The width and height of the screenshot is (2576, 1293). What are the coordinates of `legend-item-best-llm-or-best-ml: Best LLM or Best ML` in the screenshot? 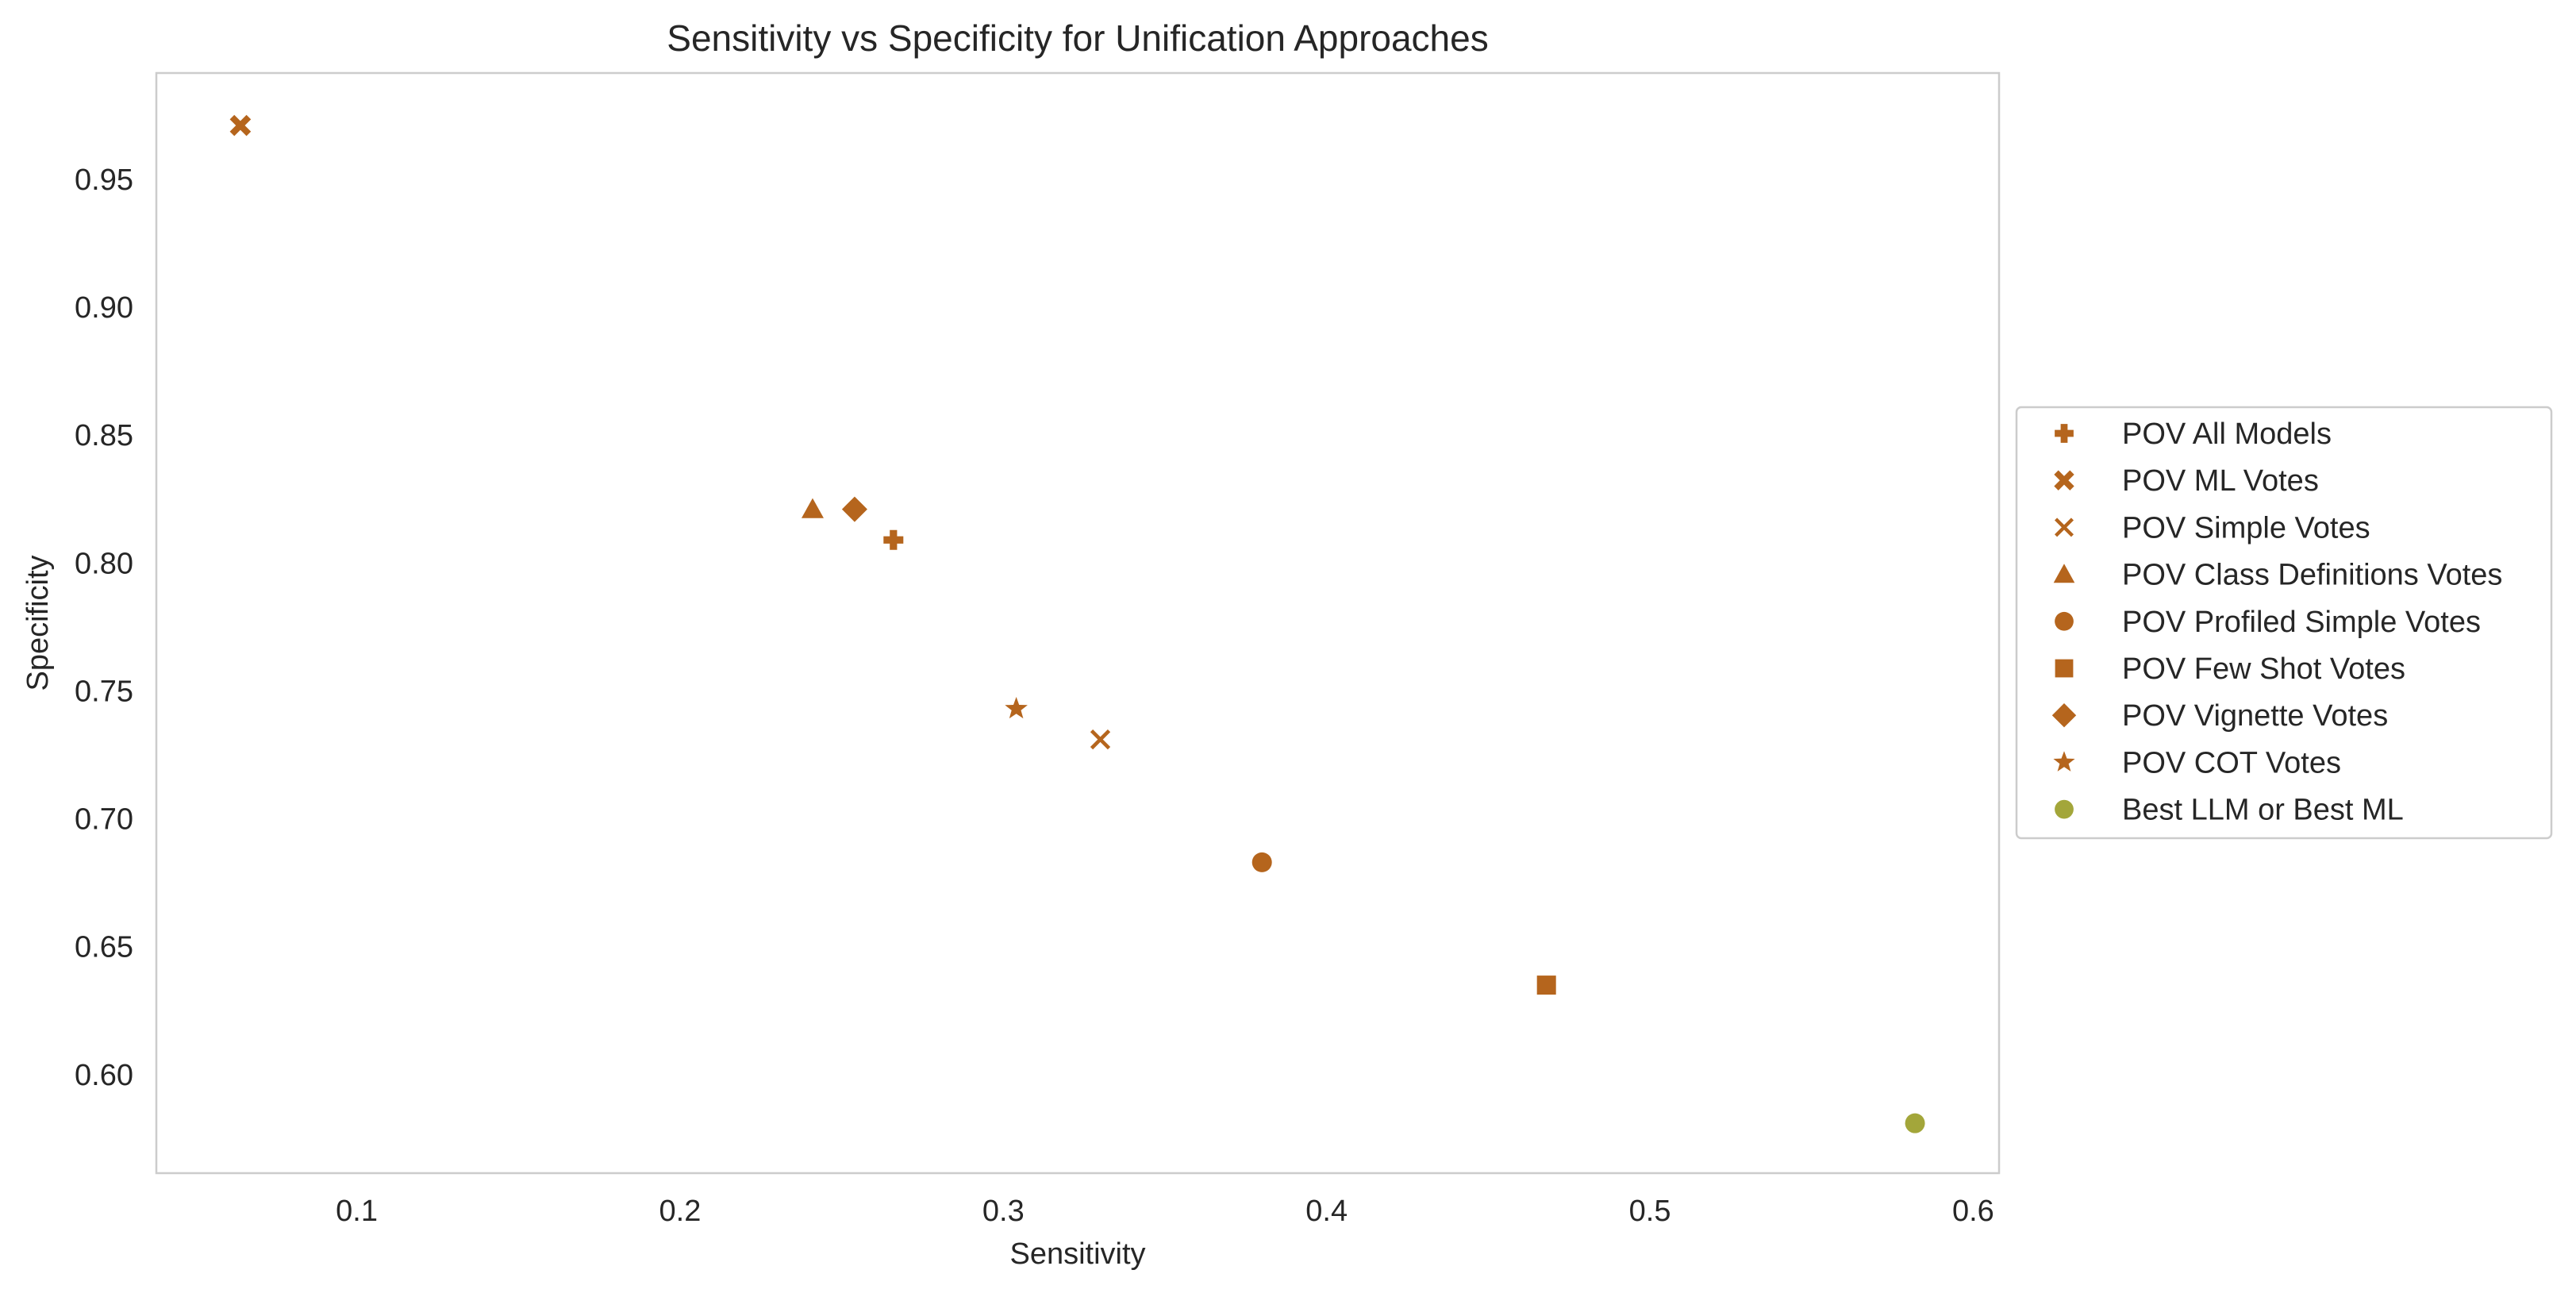 It's located at (2229, 810).